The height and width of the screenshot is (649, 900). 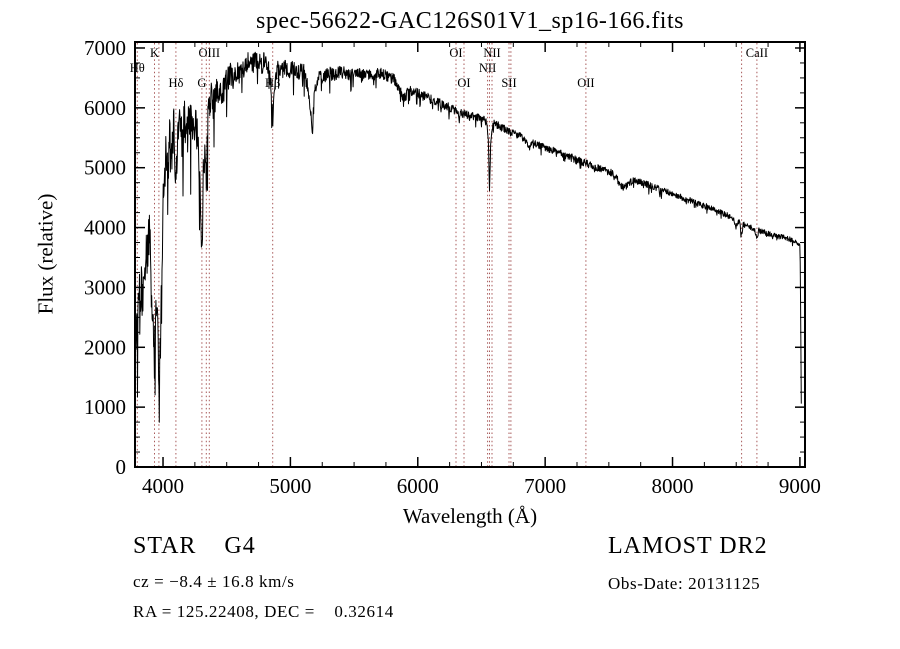 What do you see at coordinates (757, 53) in the screenshot?
I see `spectral-line-label: CaII` at bounding box center [757, 53].